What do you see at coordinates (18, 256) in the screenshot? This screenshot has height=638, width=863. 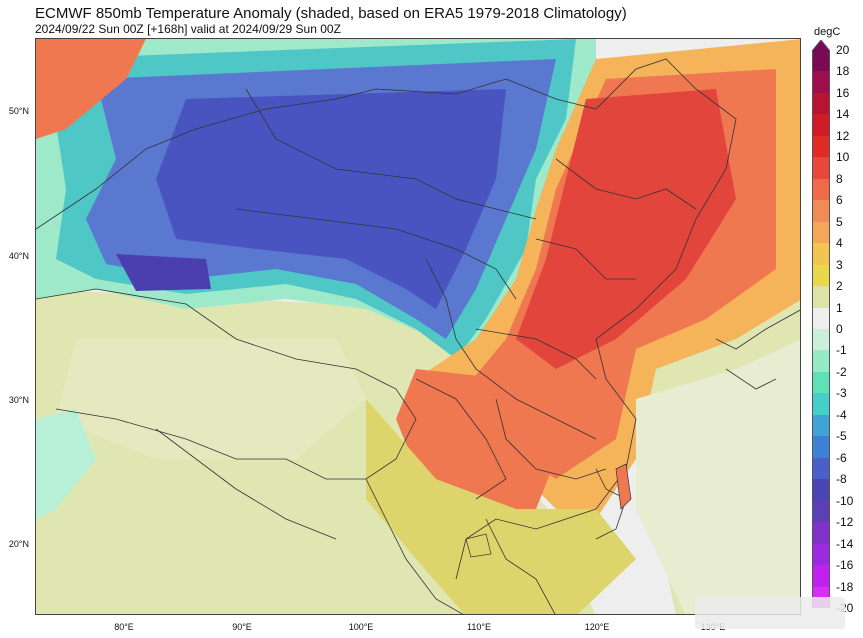 I see `lat-label: 40°N` at bounding box center [18, 256].